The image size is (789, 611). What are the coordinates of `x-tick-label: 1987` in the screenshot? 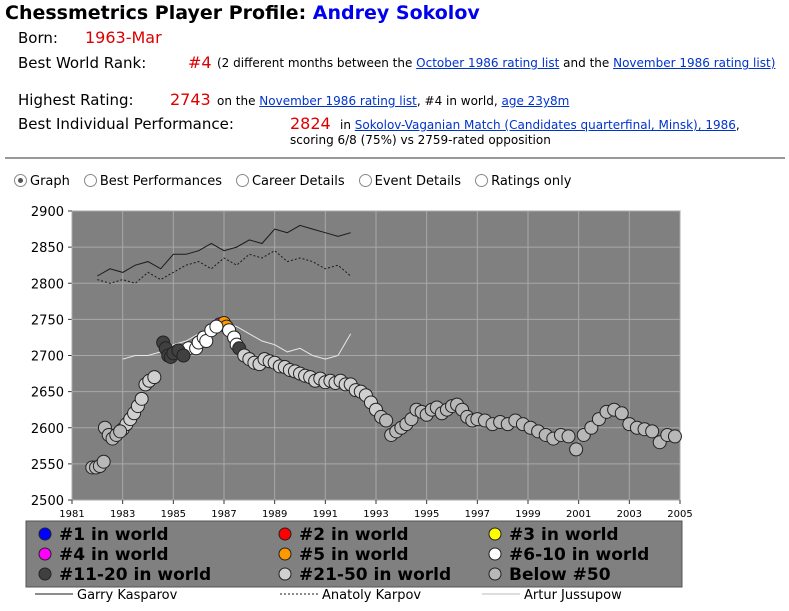 It's located at (223, 514).